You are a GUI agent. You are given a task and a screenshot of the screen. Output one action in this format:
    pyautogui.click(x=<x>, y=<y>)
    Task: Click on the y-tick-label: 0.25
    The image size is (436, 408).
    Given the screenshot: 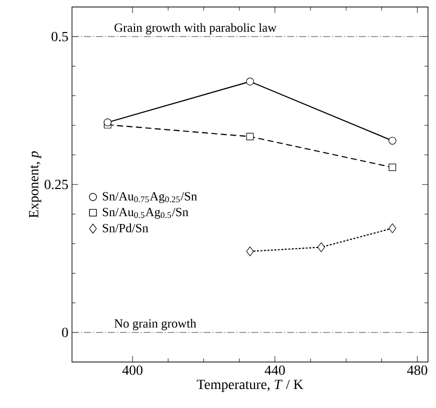 What is the action you would take?
    pyautogui.click(x=56, y=185)
    